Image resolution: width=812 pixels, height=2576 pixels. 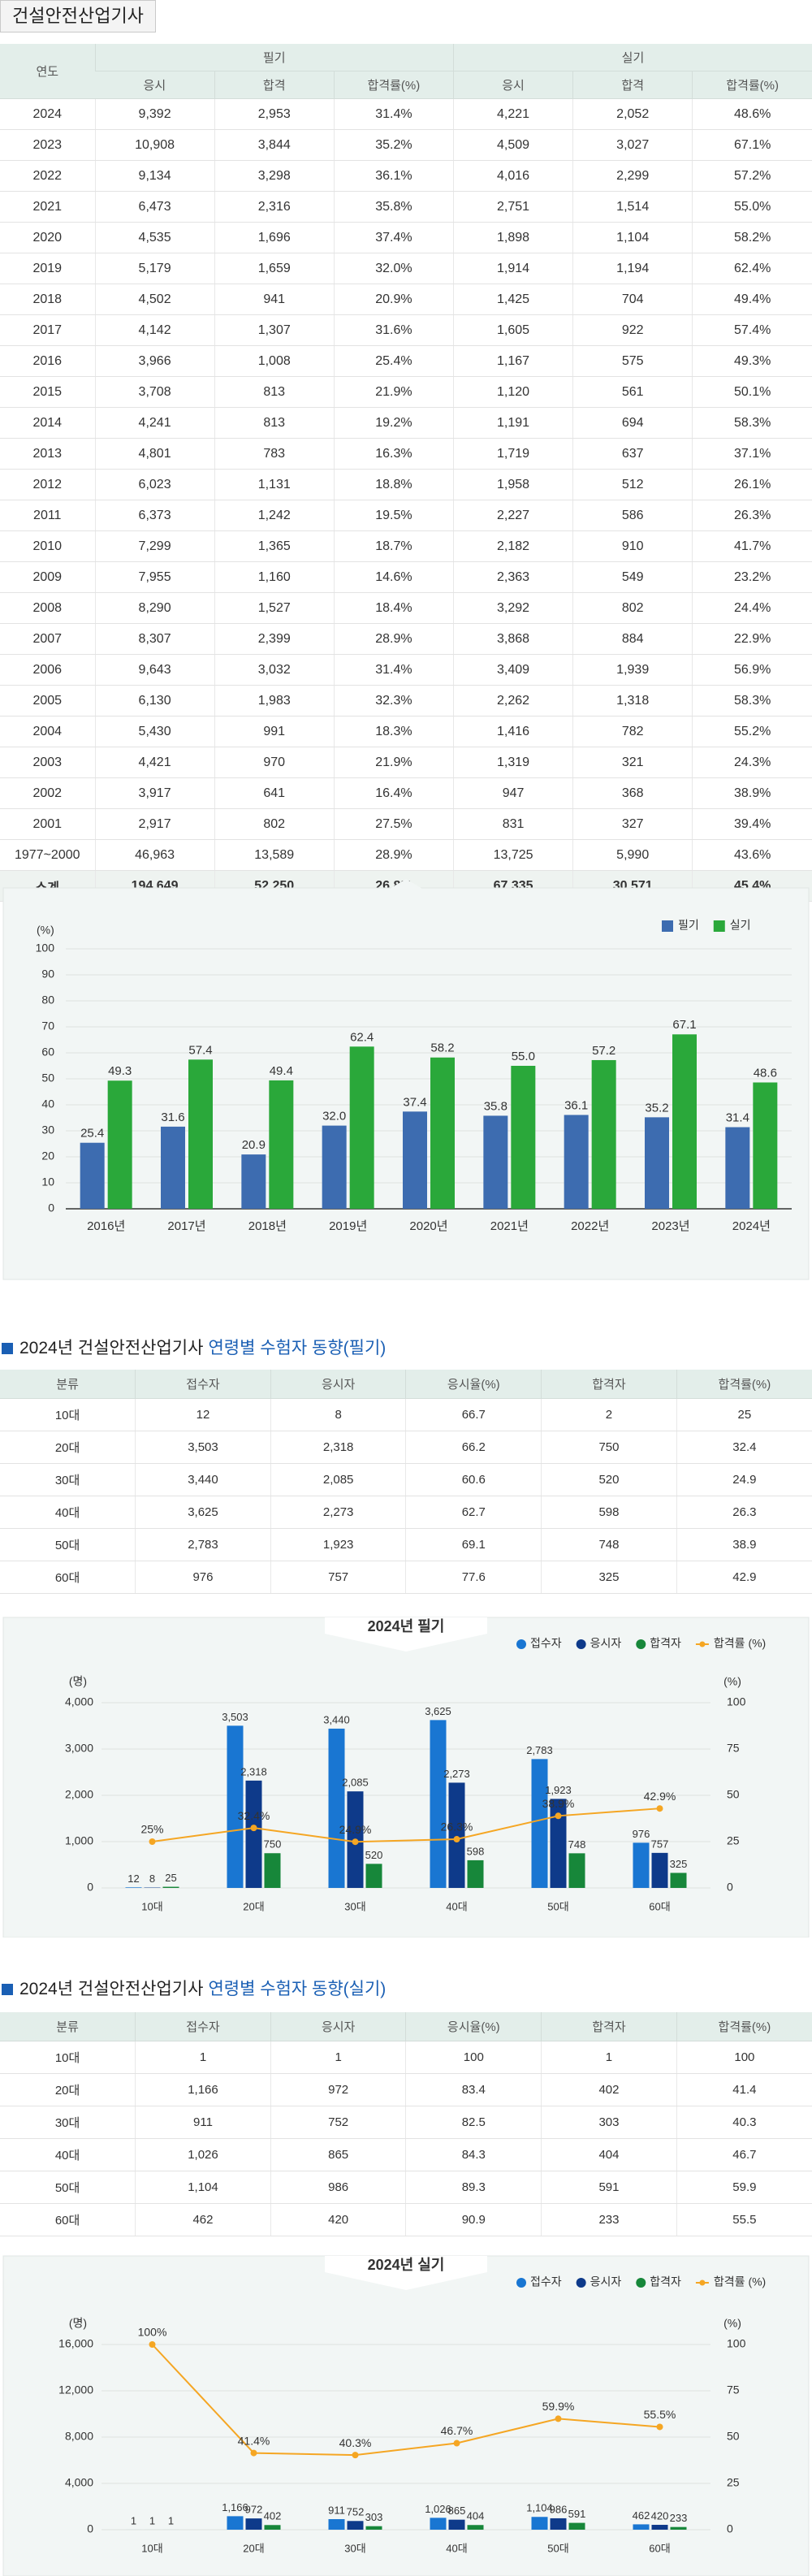 What do you see at coordinates (512, 762) in the screenshot?
I see `table-cell: 1,319` at bounding box center [512, 762].